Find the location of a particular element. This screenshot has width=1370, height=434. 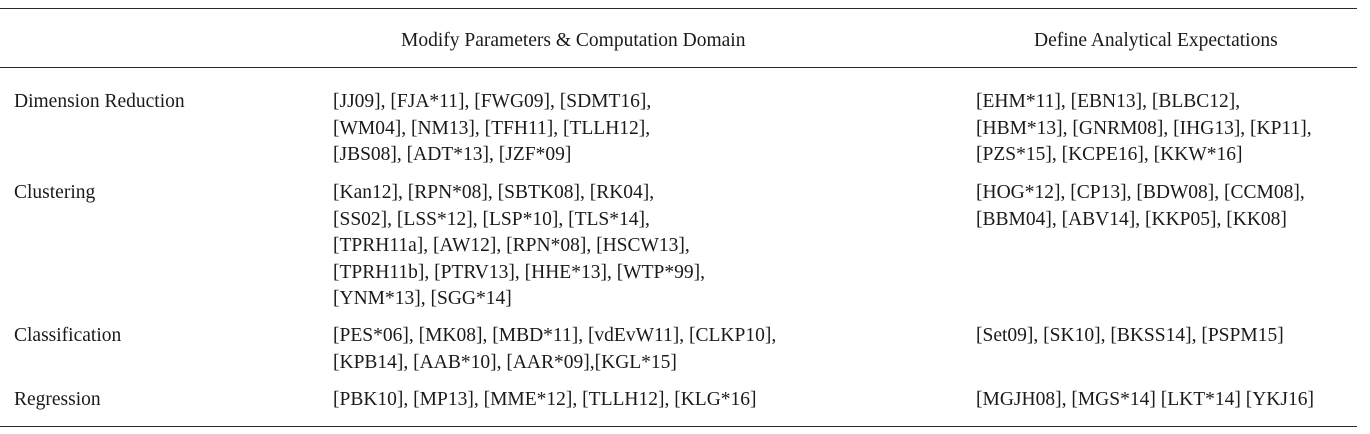

header-rule is located at coordinates (678, 67).